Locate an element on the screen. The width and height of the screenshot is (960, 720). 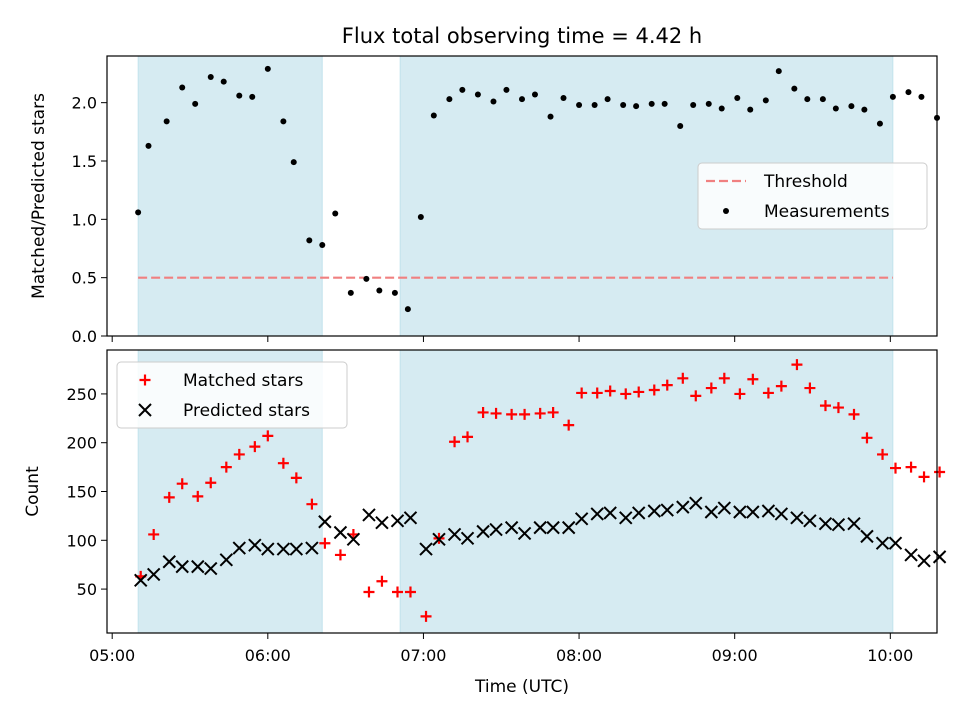
legend-matched-handle is located at coordinates (145, 380).